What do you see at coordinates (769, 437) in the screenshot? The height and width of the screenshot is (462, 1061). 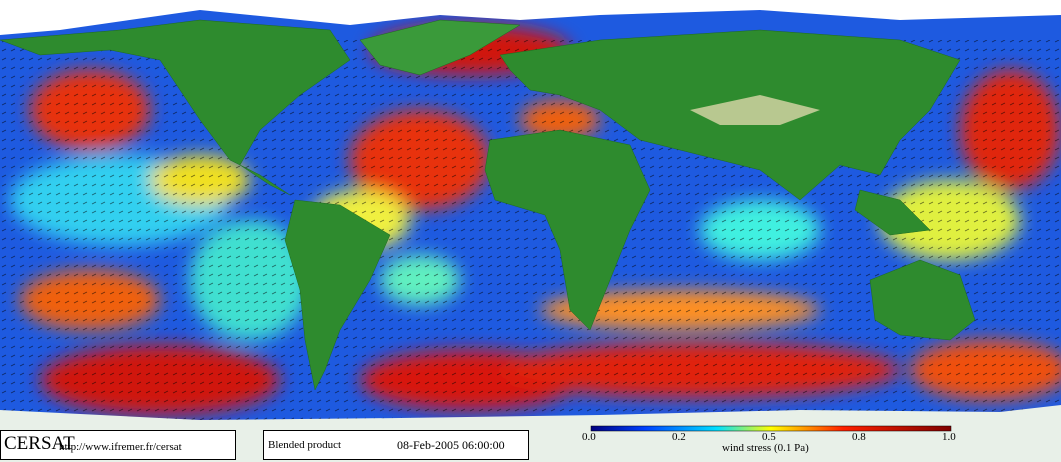 I see `colorbar-tick-label: 0.5` at bounding box center [769, 437].